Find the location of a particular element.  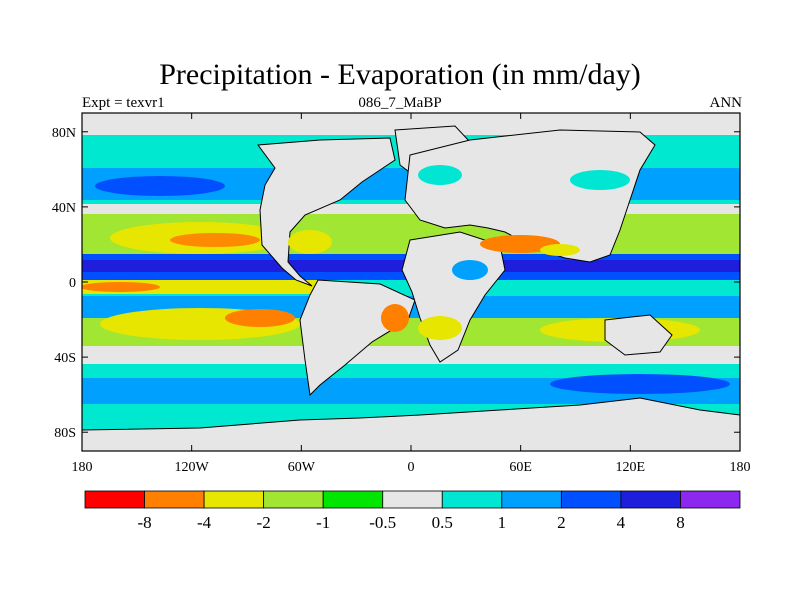

south-america-dry-patch is located at coordinates (395, 318).